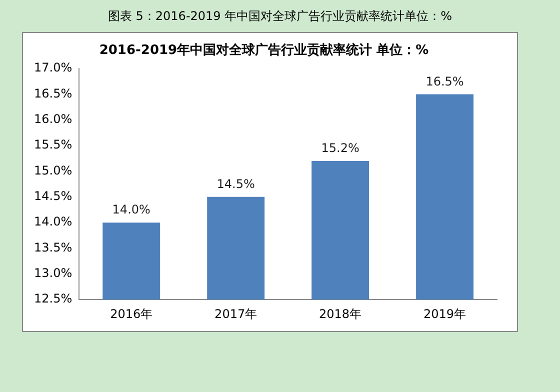 The width and height of the screenshot is (560, 392). Describe the element at coordinates (53, 221) in the screenshot. I see `y-tick-label: 14.0%` at that location.